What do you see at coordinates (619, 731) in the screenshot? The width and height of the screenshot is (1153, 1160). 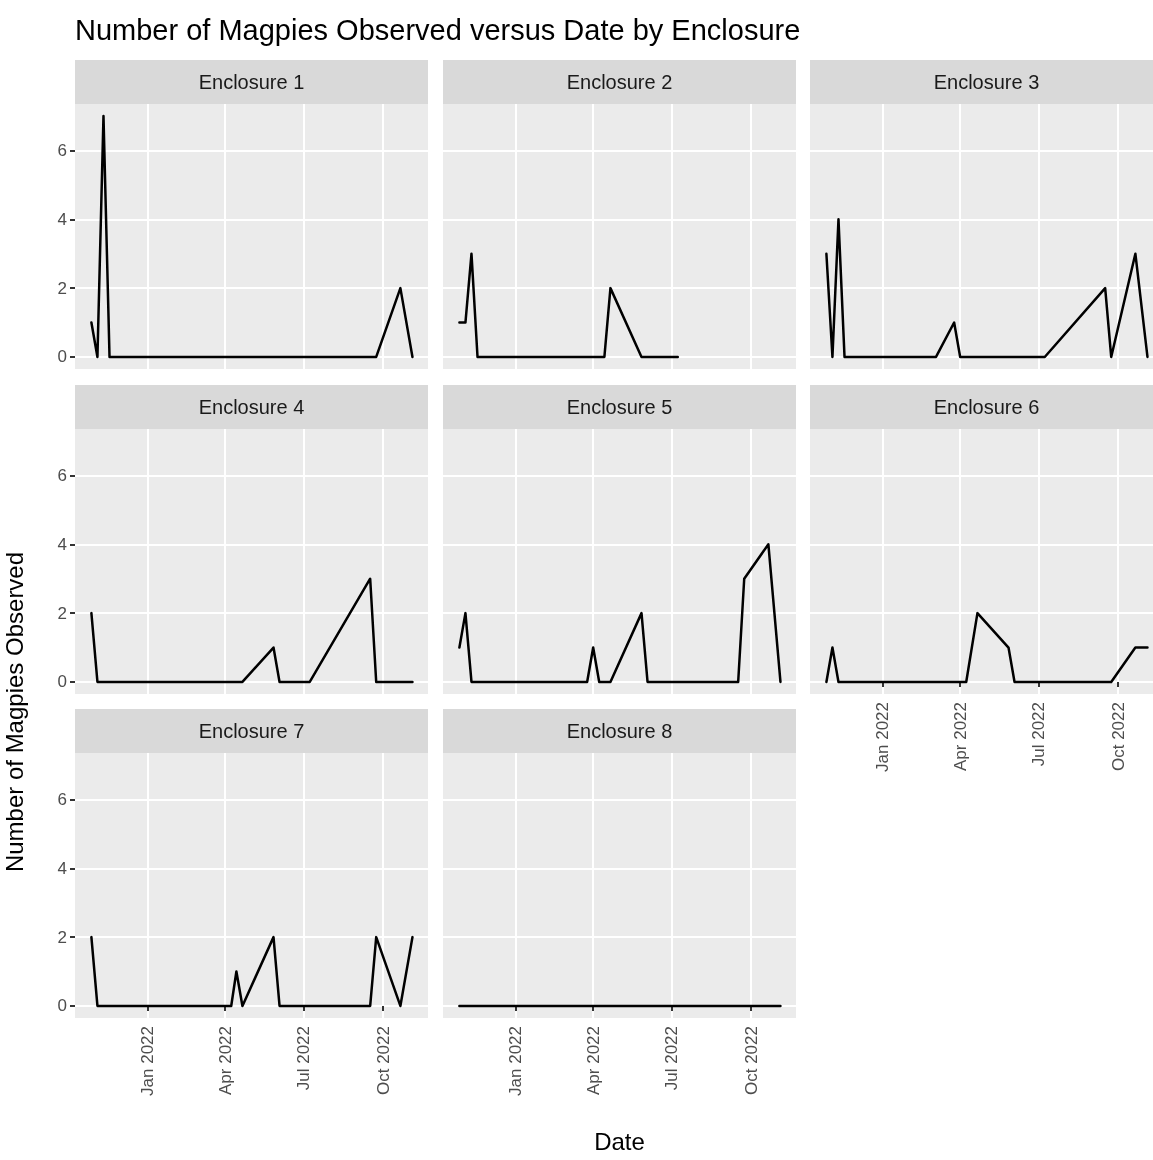 I see `chart-subtitle: Enclosure 8` at bounding box center [619, 731].